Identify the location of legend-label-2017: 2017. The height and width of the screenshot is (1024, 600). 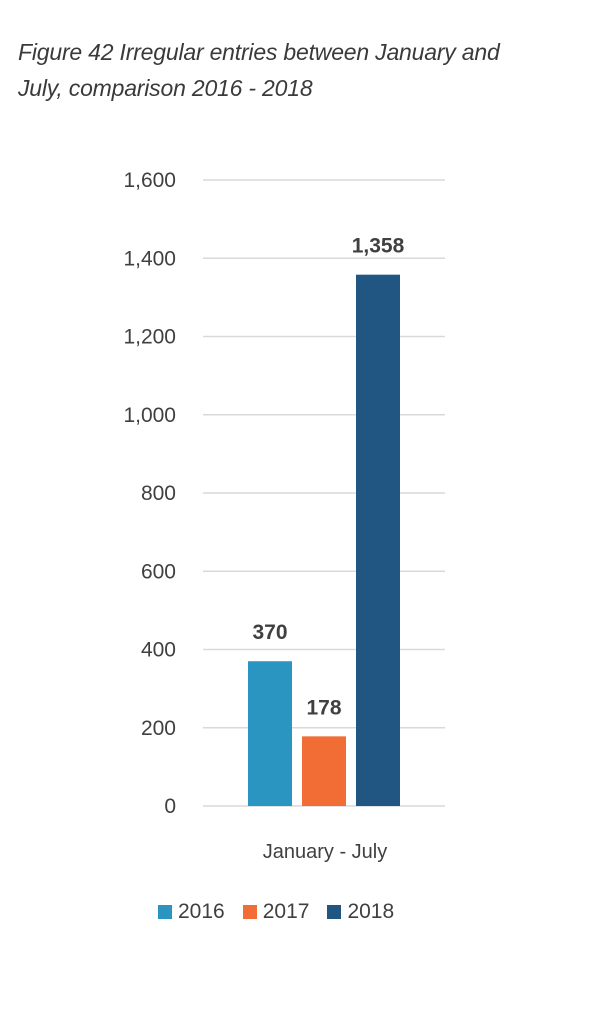
(286, 911).